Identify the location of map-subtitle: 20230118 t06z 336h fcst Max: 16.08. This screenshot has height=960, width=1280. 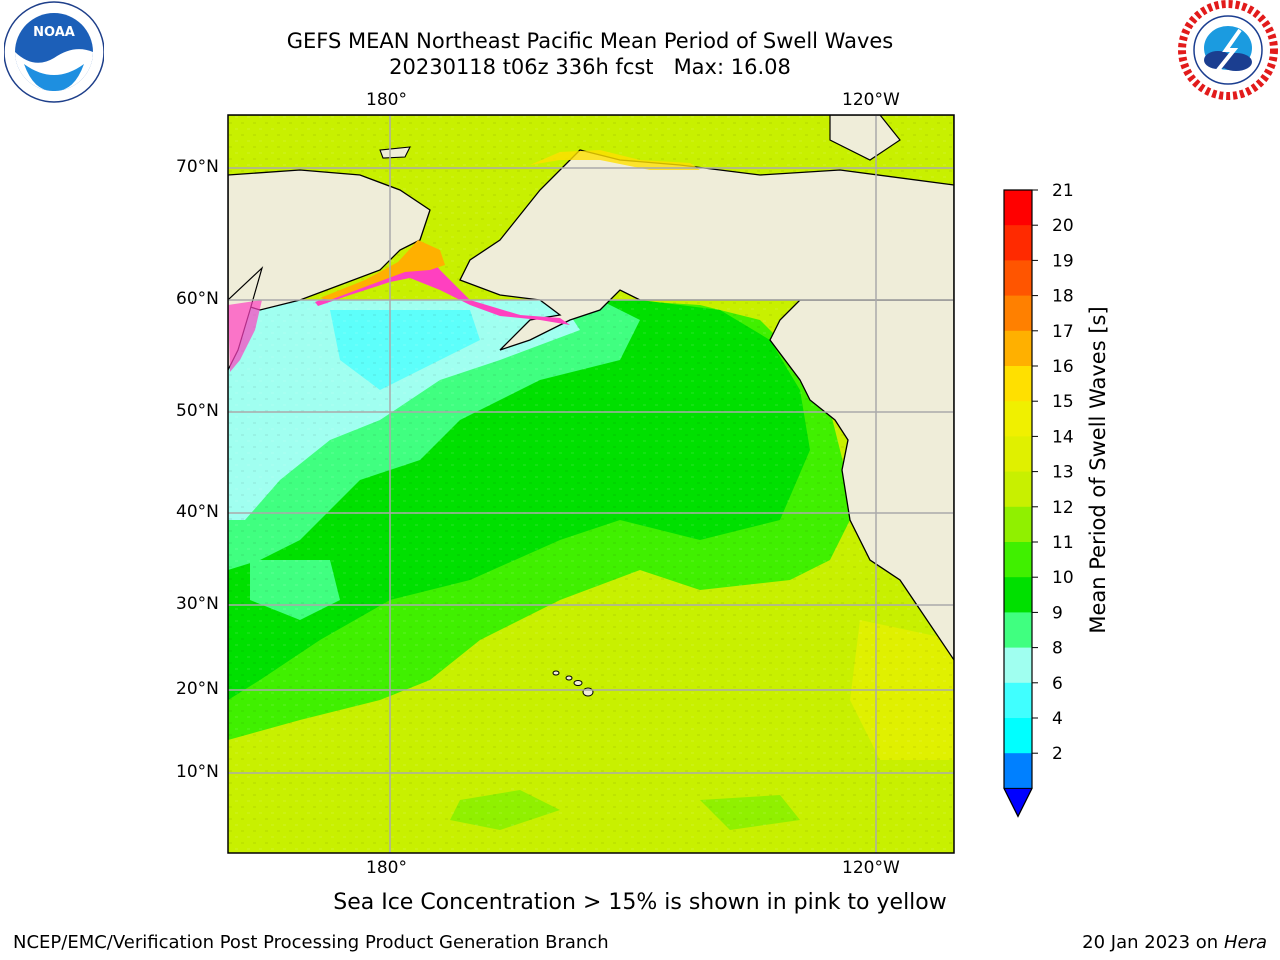
(590, 67).